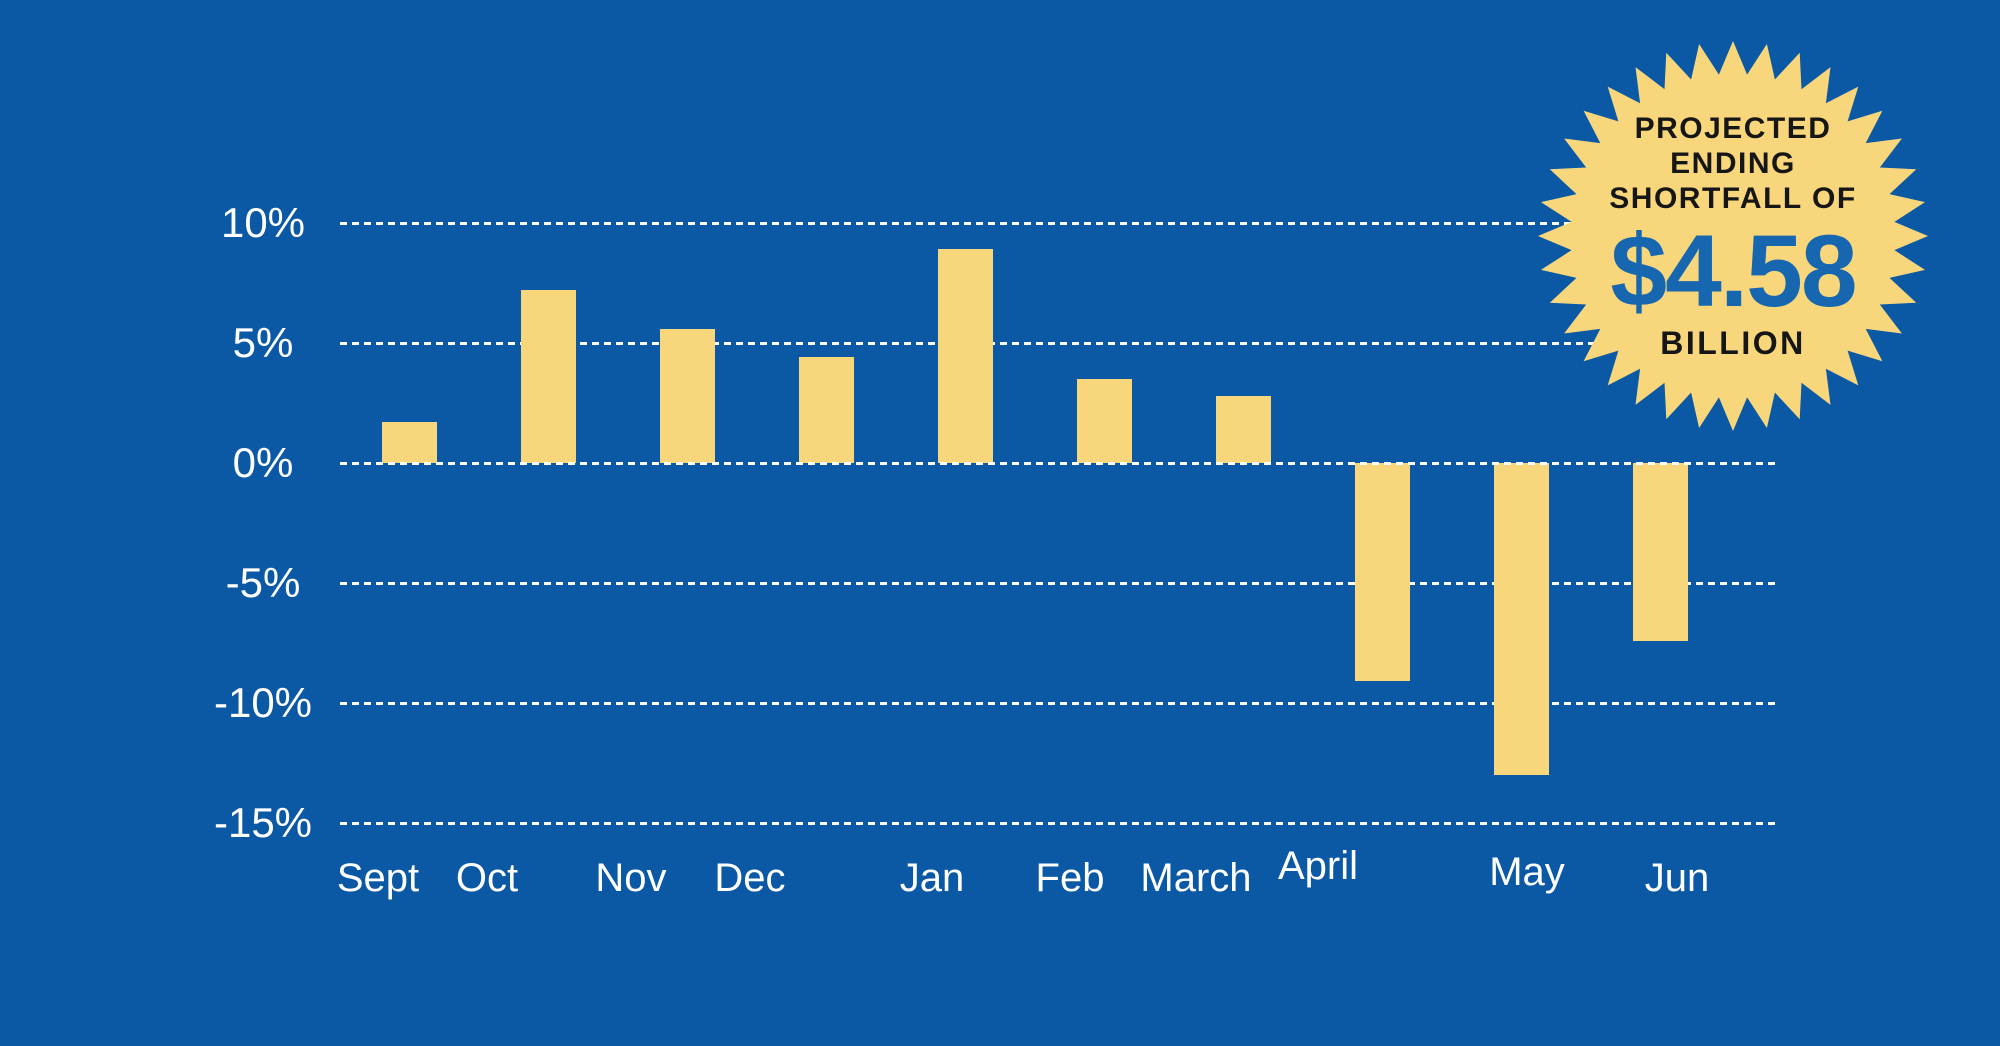 Image resolution: width=2000 pixels, height=1046 pixels. What do you see at coordinates (1059, 223) in the screenshot?
I see `gridline-10%` at bounding box center [1059, 223].